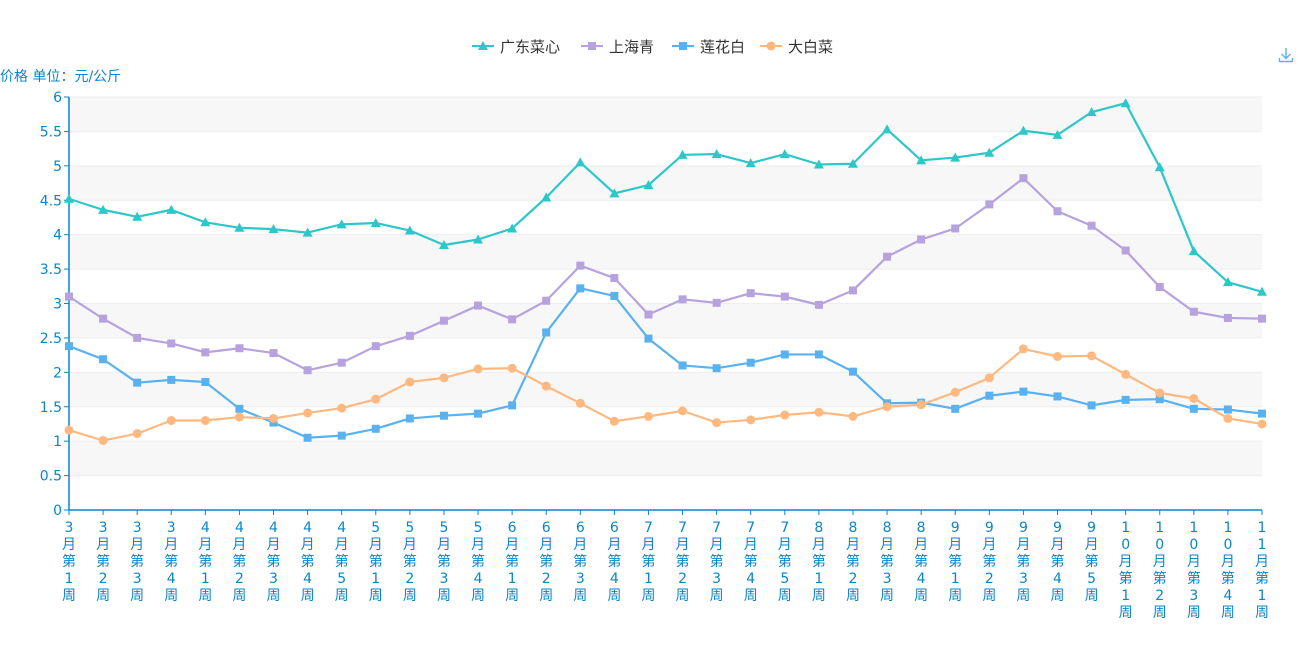  Describe the element at coordinates (853, 562) in the screenshot. I see `x-tick-label: 8 月第 2 周` at that location.